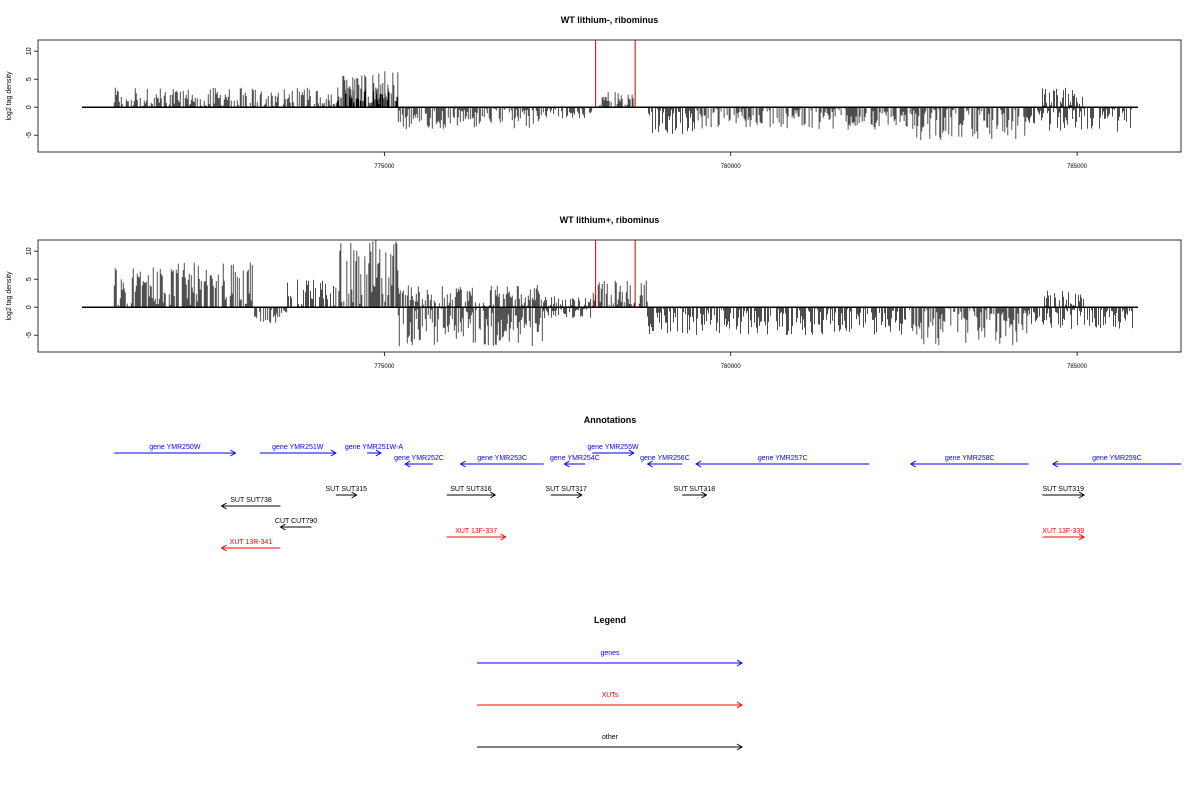  I want to click on legend-entry-1: genes, so click(610, 658).